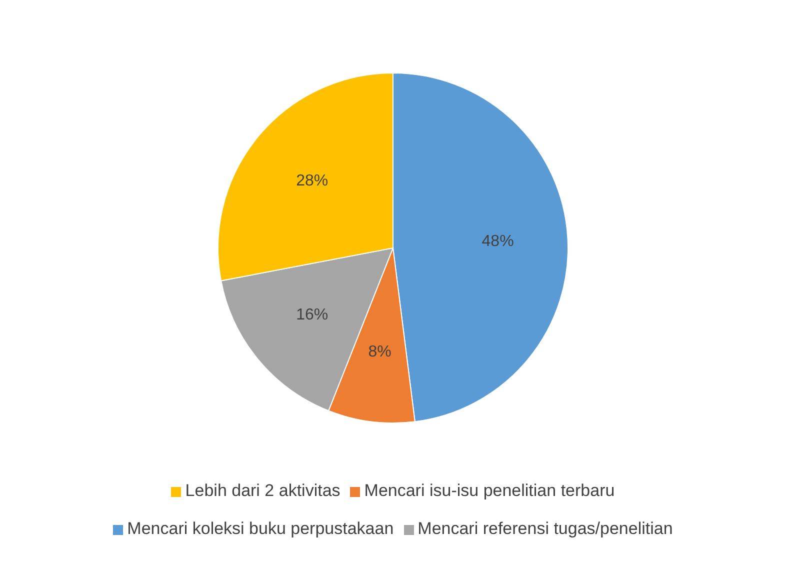 The image size is (791, 562). Describe the element at coordinates (312, 181) in the screenshot. I see `data-label: 28%` at that location.